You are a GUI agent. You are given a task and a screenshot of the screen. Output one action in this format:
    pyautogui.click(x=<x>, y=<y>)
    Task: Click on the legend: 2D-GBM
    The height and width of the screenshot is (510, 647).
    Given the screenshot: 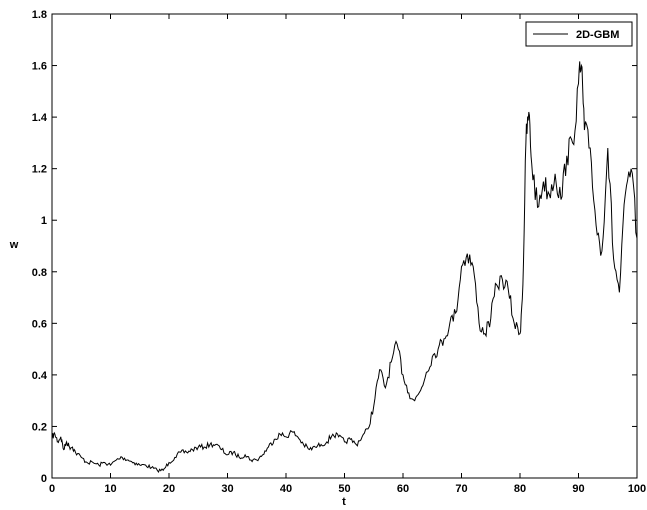 What is the action you would take?
    pyautogui.click(x=579, y=34)
    